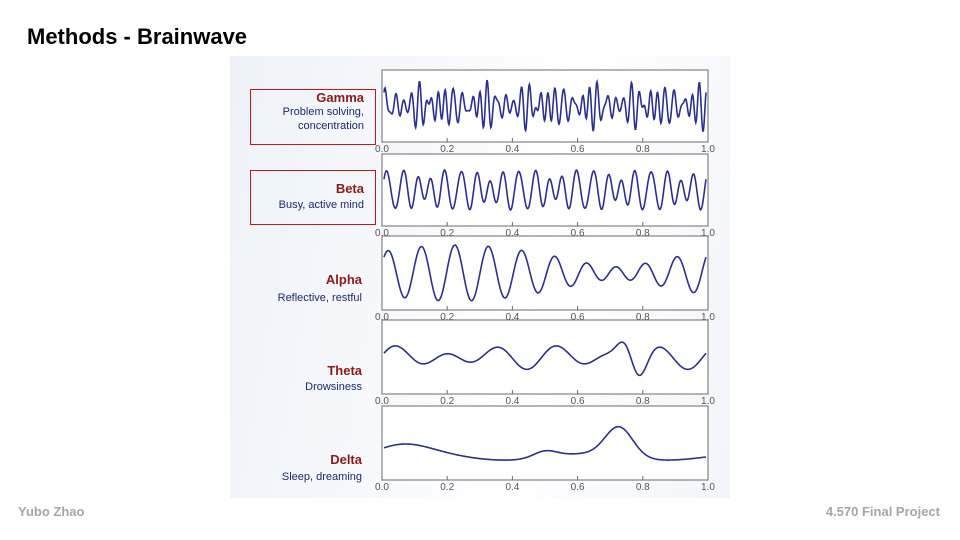 Image resolution: width=960 pixels, height=540 pixels. What do you see at coordinates (578, 487) in the screenshot?
I see `delta-tick-label: 0.6` at bounding box center [578, 487].